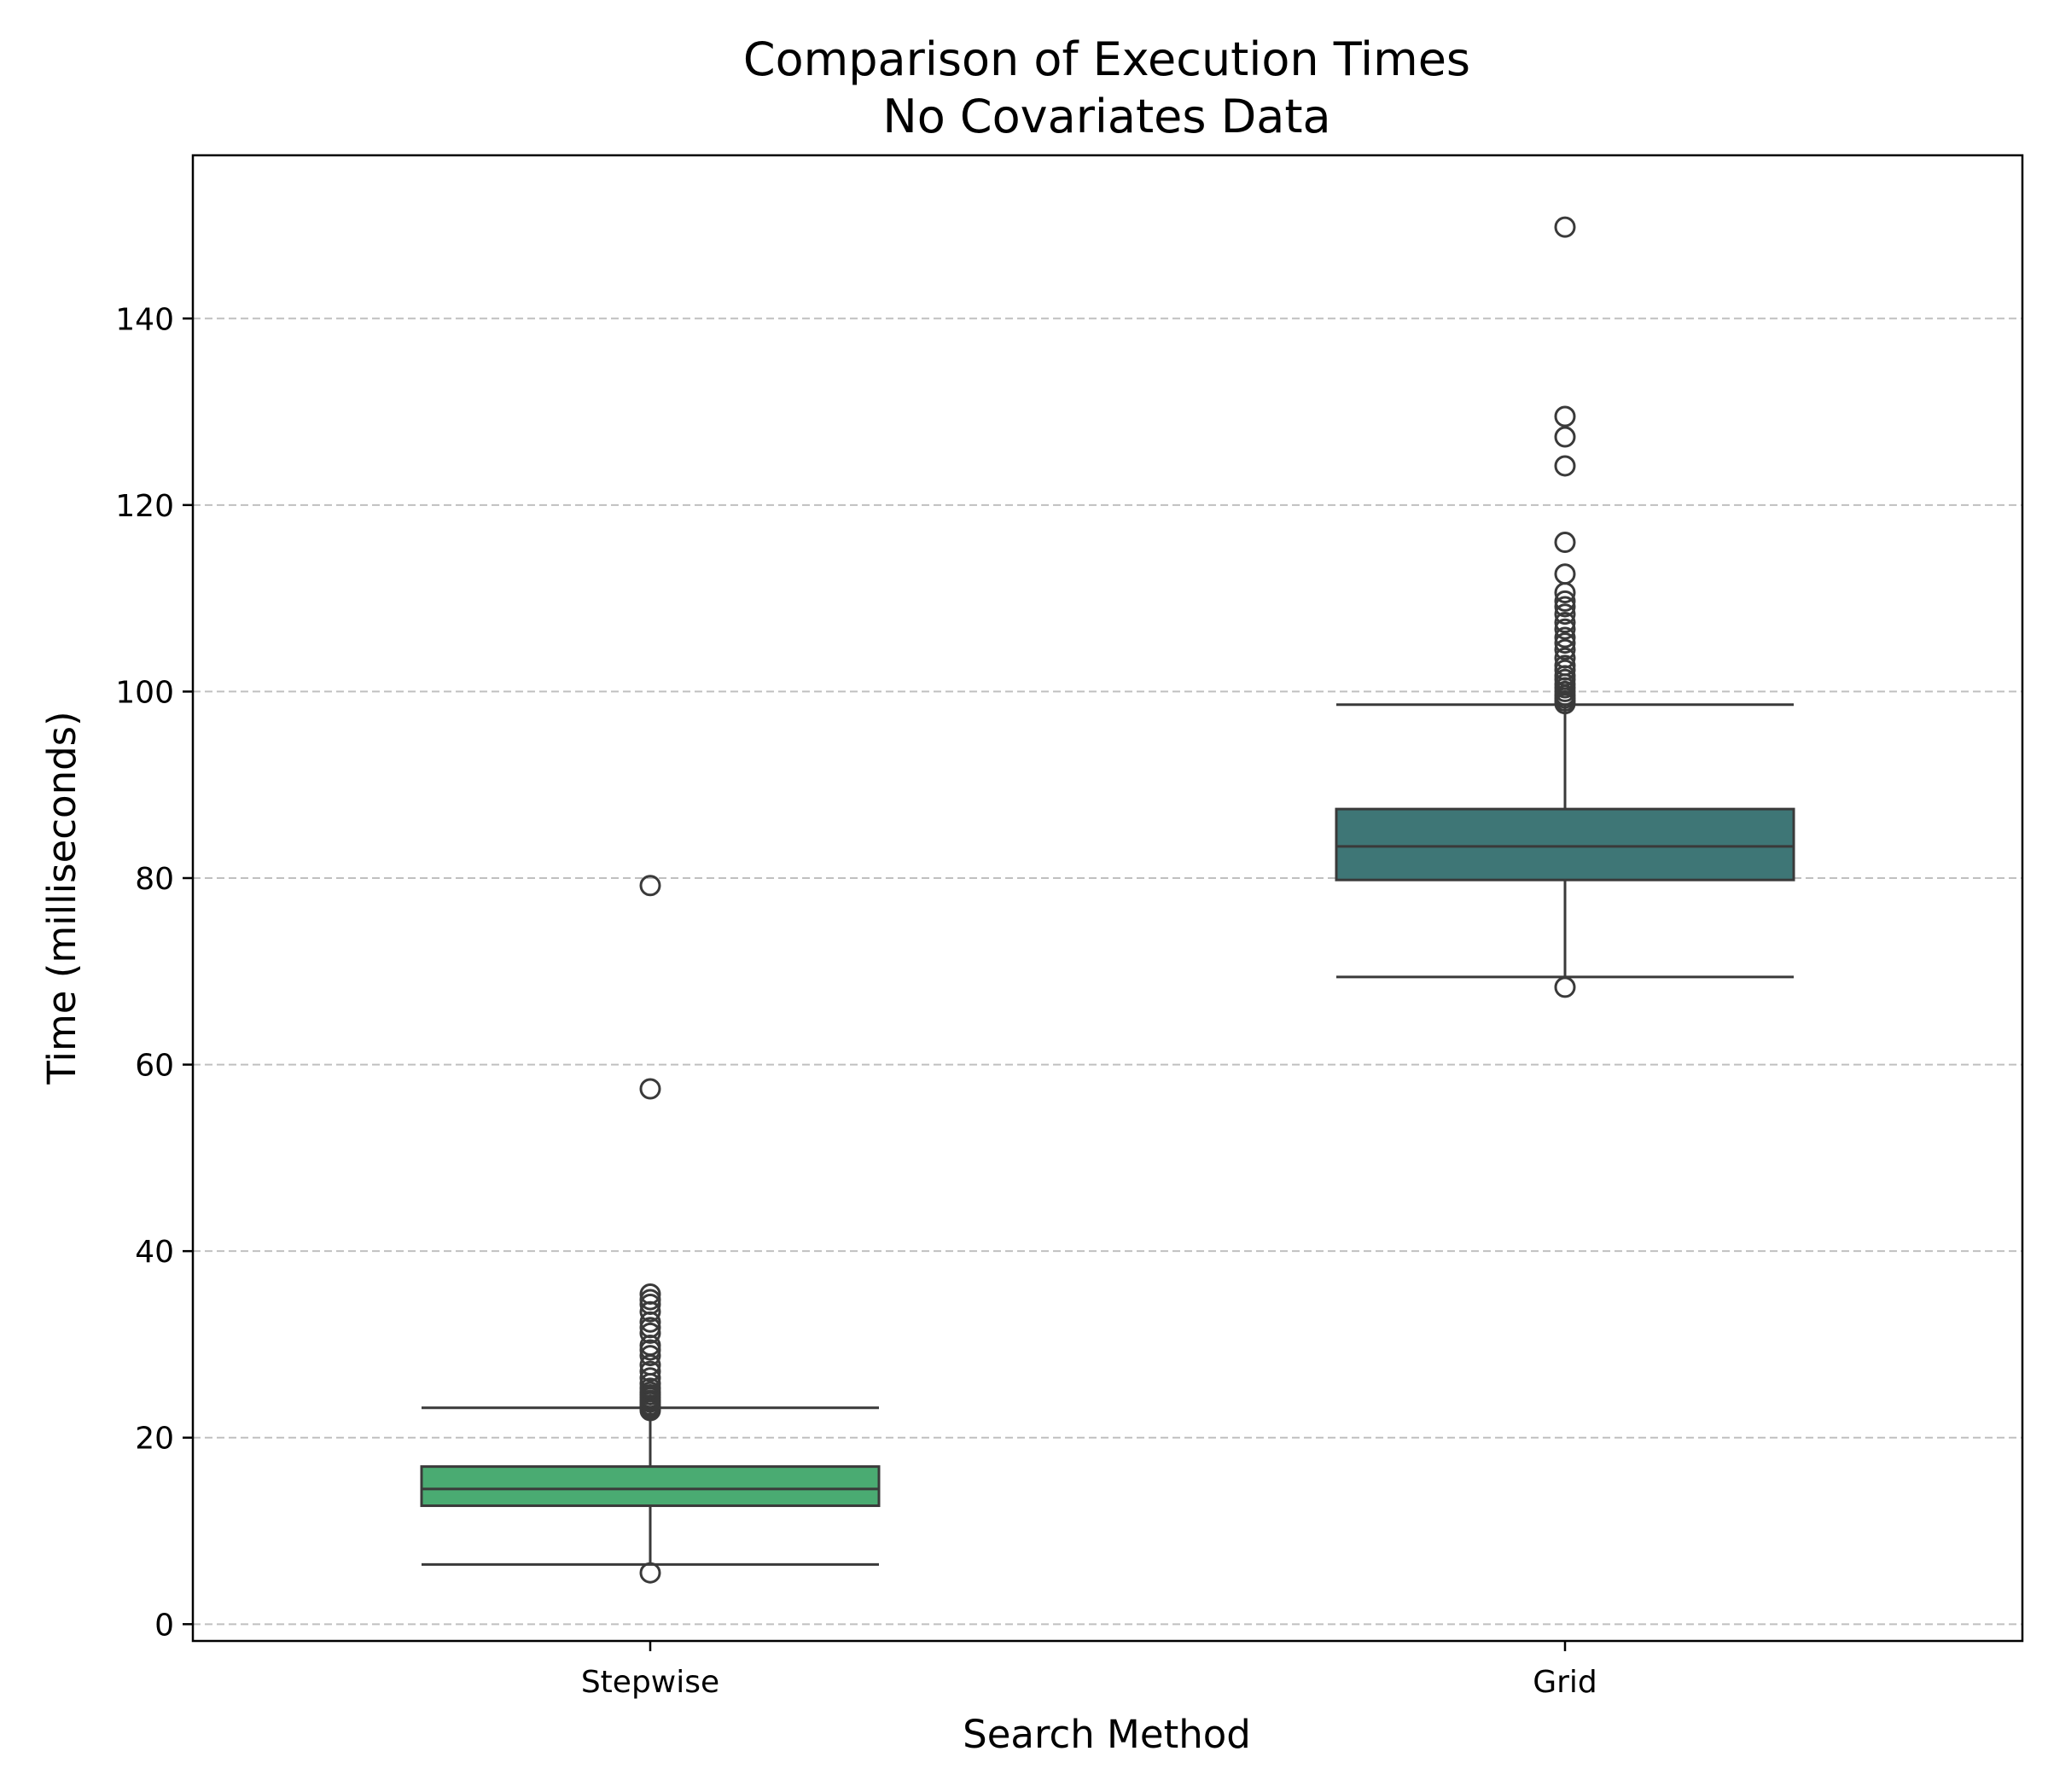  Describe the element at coordinates (1089, 1670) in the screenshot. I see `x-axis-ticks: Stepwise Grid` at that location.